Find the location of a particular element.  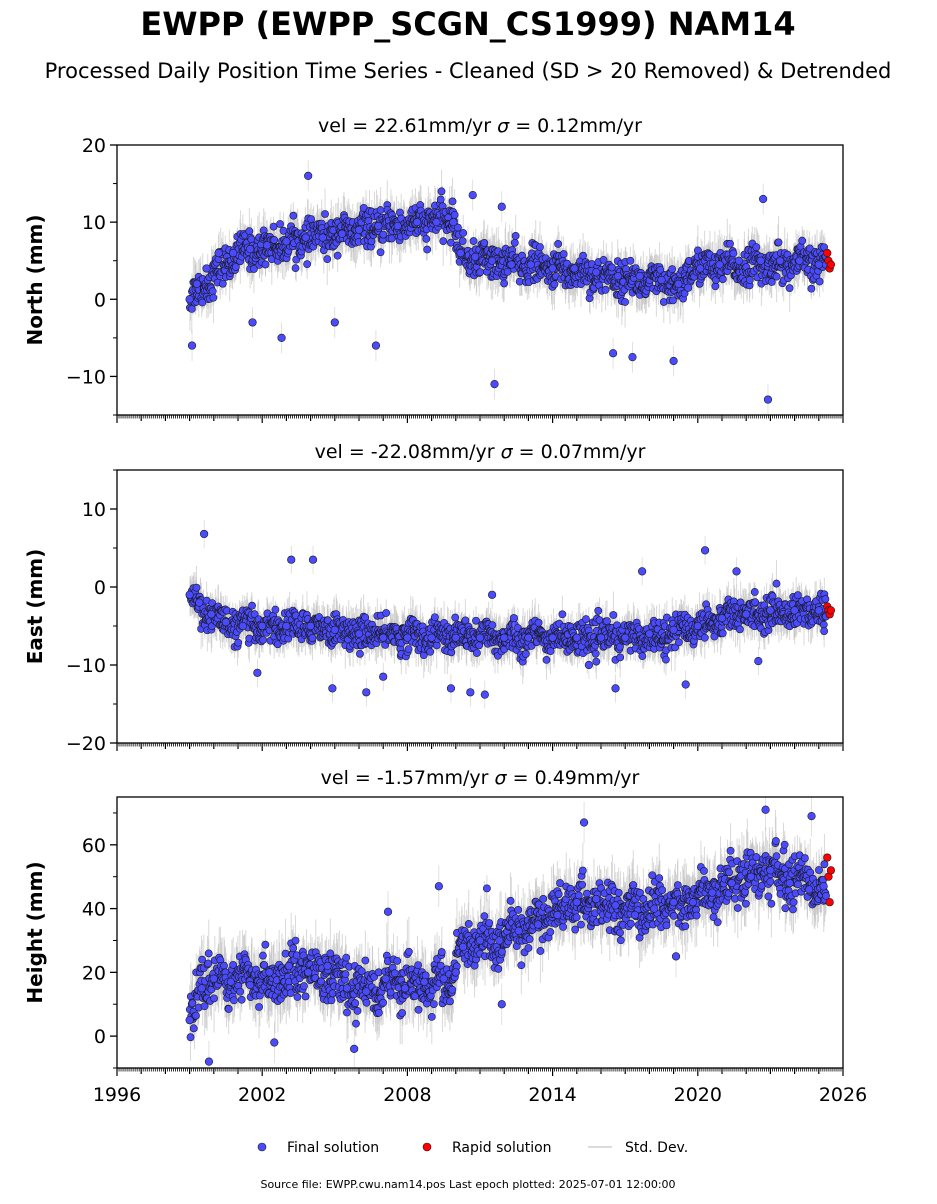

y-axis-label-north: North (mm) is located at coordinates (35, 279).